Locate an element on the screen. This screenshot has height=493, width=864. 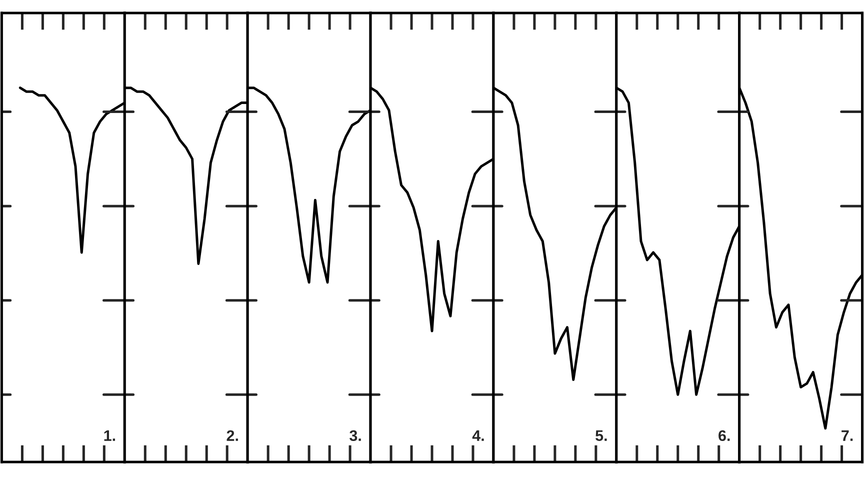
annotation: 4. is located at coordinates (478, 435).